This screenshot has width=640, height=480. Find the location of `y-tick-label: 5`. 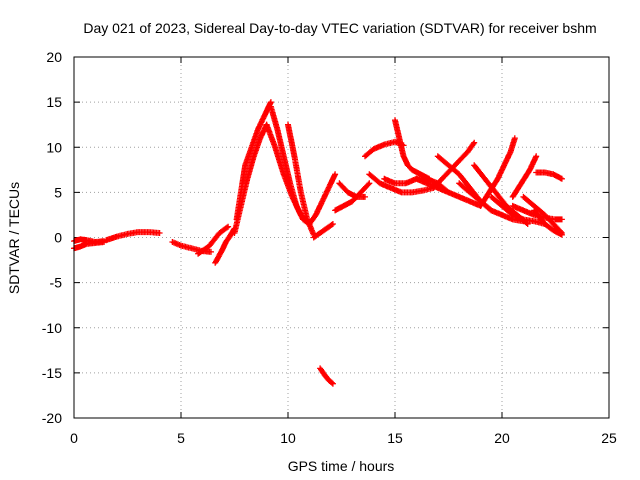

y-tick-label: 5 is located at coordinates (58, 192).